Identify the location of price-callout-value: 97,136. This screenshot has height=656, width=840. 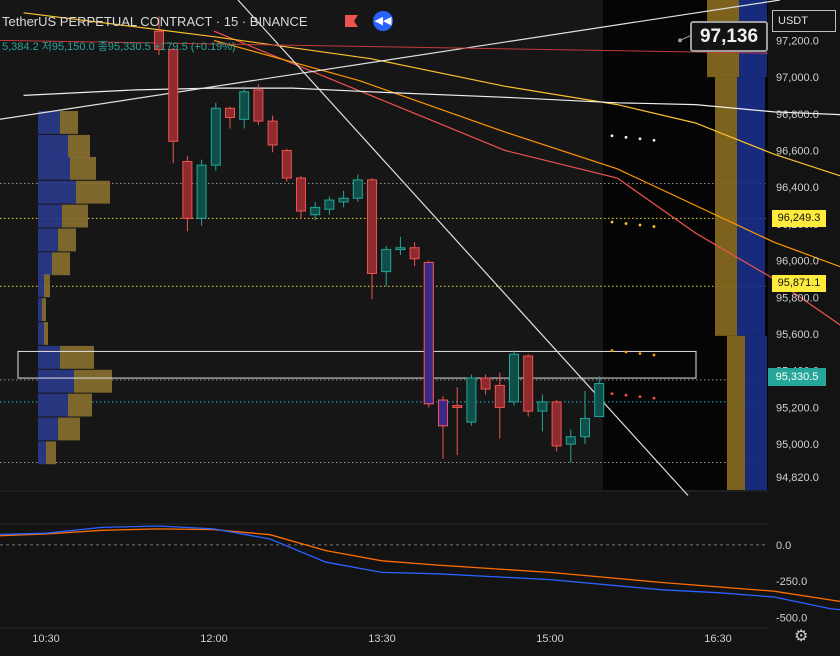
(729, 36).